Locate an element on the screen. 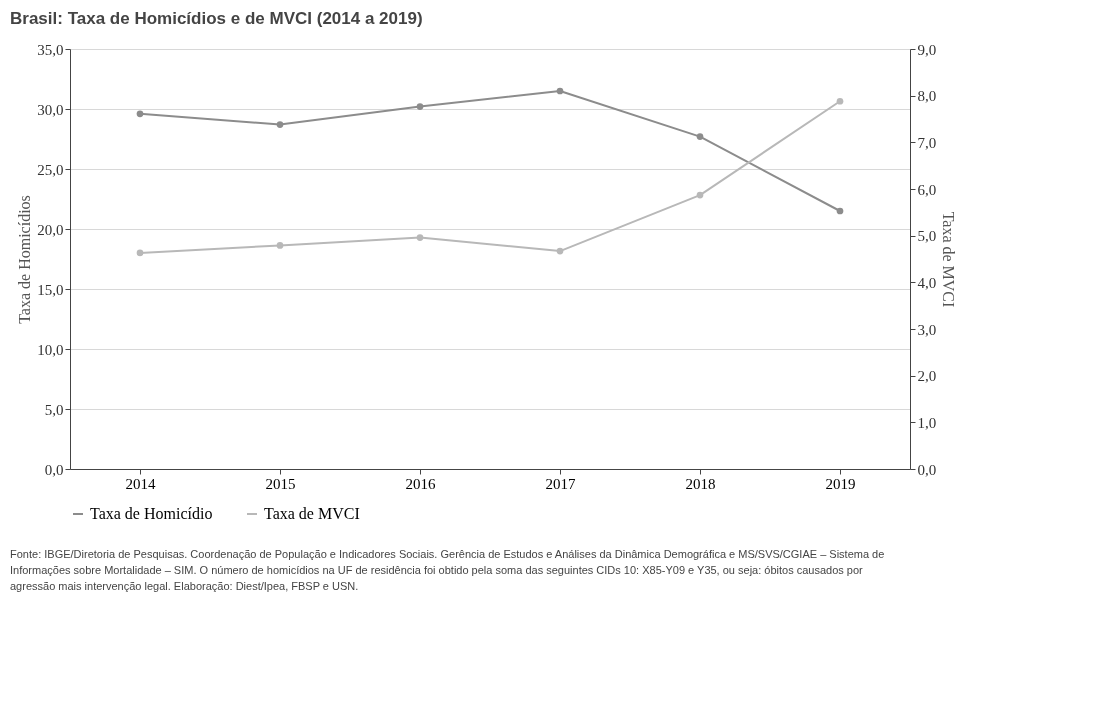  chart-title: Brasil: Taxa de Homicídios e de MVCI (2014 a 2019) is located at coordinates (216, 18).